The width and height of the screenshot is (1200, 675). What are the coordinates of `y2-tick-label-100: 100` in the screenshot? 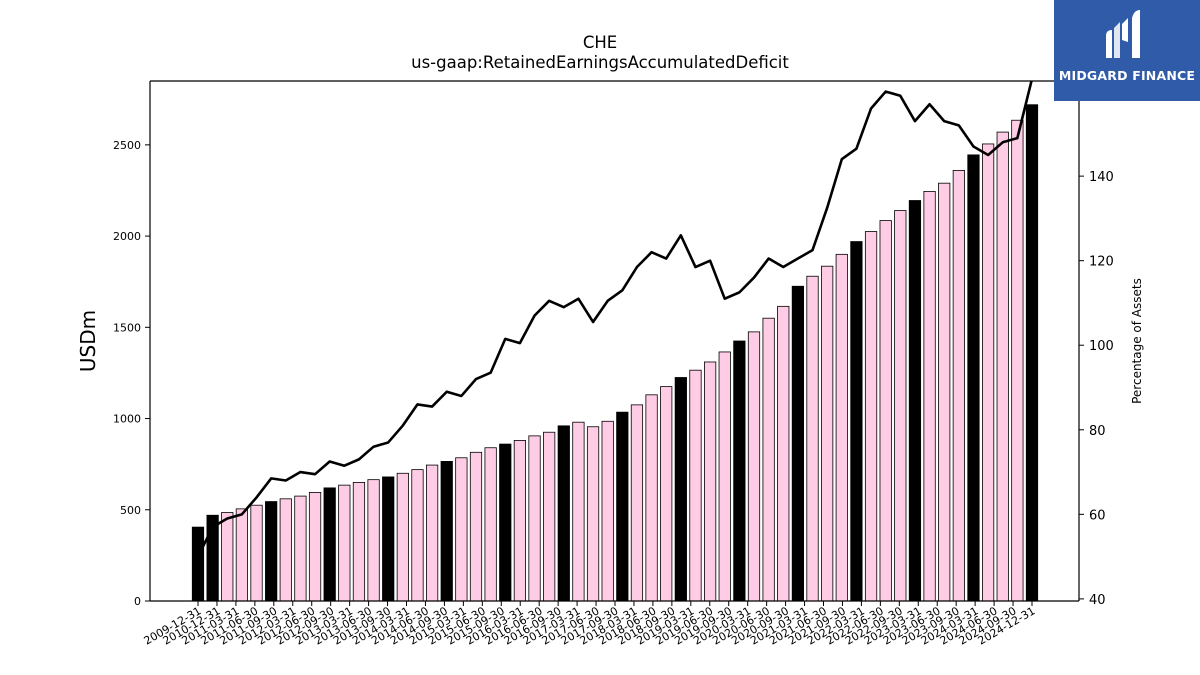 It's located at (1101, 346).